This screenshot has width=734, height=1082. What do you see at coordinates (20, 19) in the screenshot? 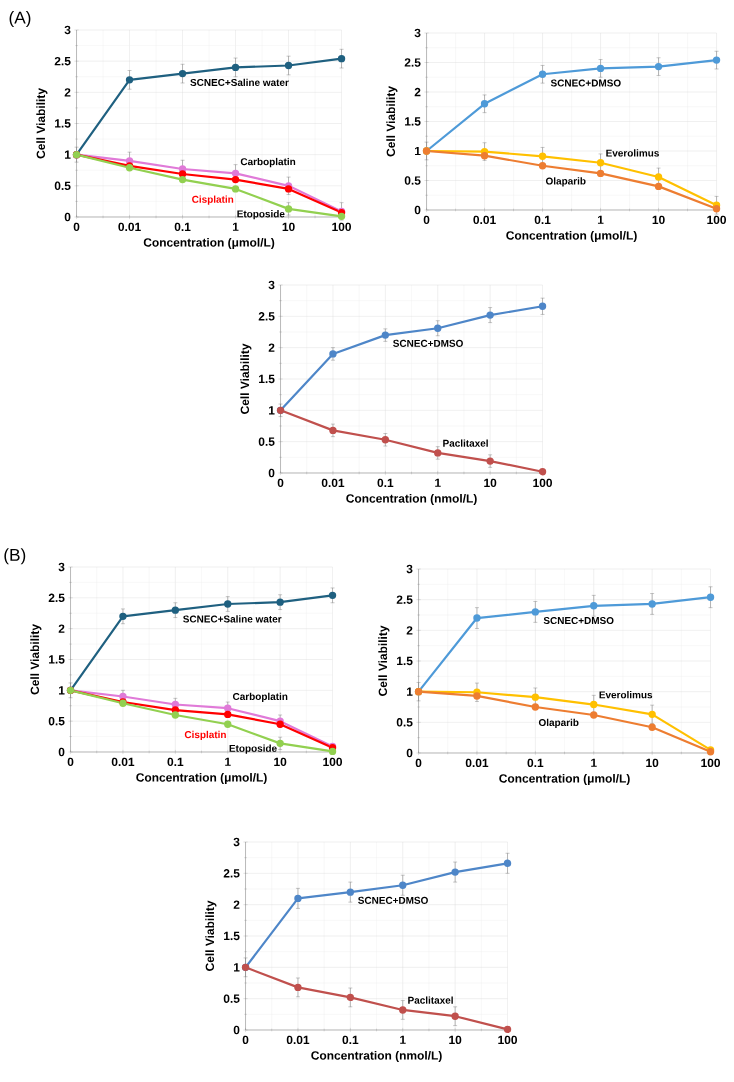
I see `text: (A)` at bounding box center [20, 19].